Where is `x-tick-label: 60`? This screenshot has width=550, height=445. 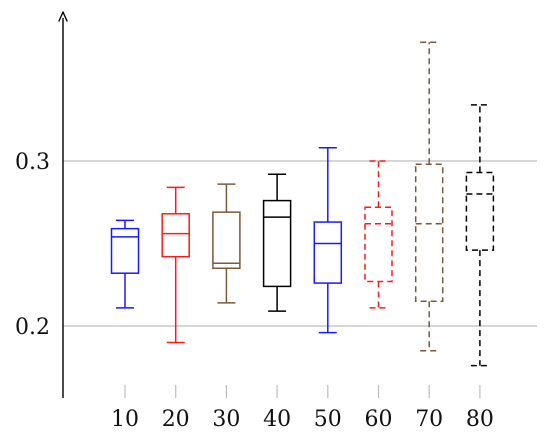
x-tick-label: 60 is located at coordinates (379, 419).